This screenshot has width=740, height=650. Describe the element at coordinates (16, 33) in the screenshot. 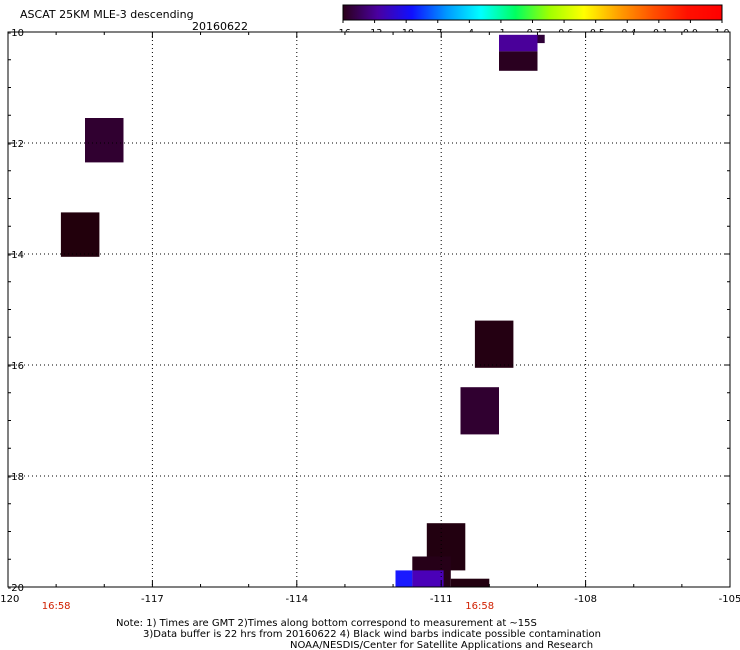

I see `y-tick-label: -10` at that location.